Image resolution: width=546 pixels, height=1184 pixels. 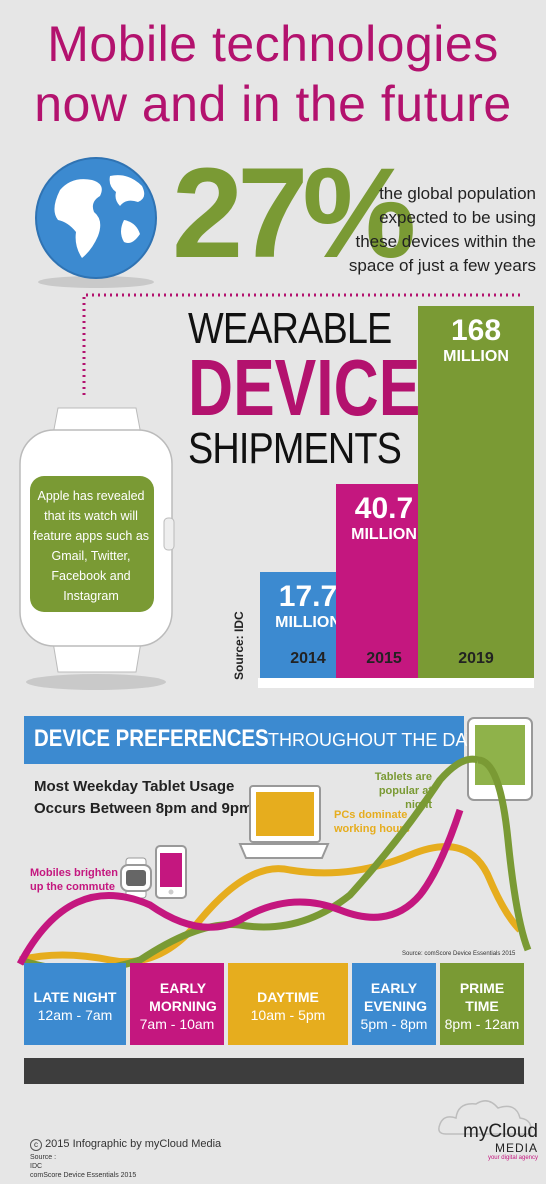 What do you see at coordinates (36, 1166) in the screenshot?
I see `source-item: IDC` at bounding box center [36, 1166].